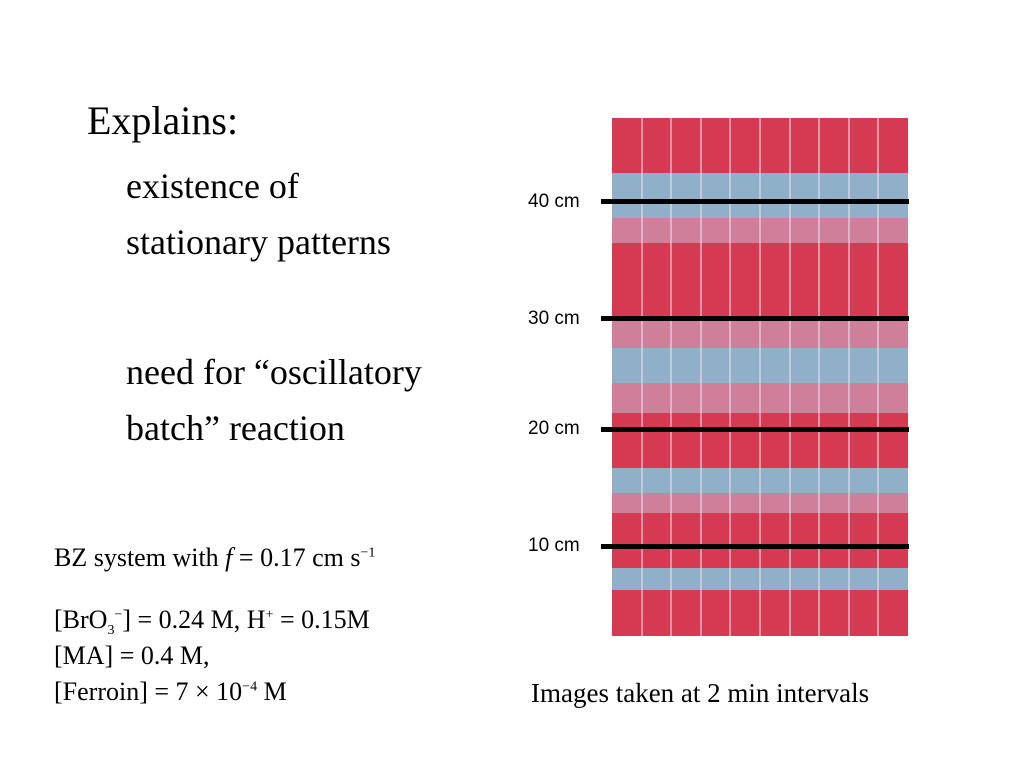 The width and height of the screenshot is (1024, 768). I want to click on marker-label-40cm: 40 cm, so click(554, 201).